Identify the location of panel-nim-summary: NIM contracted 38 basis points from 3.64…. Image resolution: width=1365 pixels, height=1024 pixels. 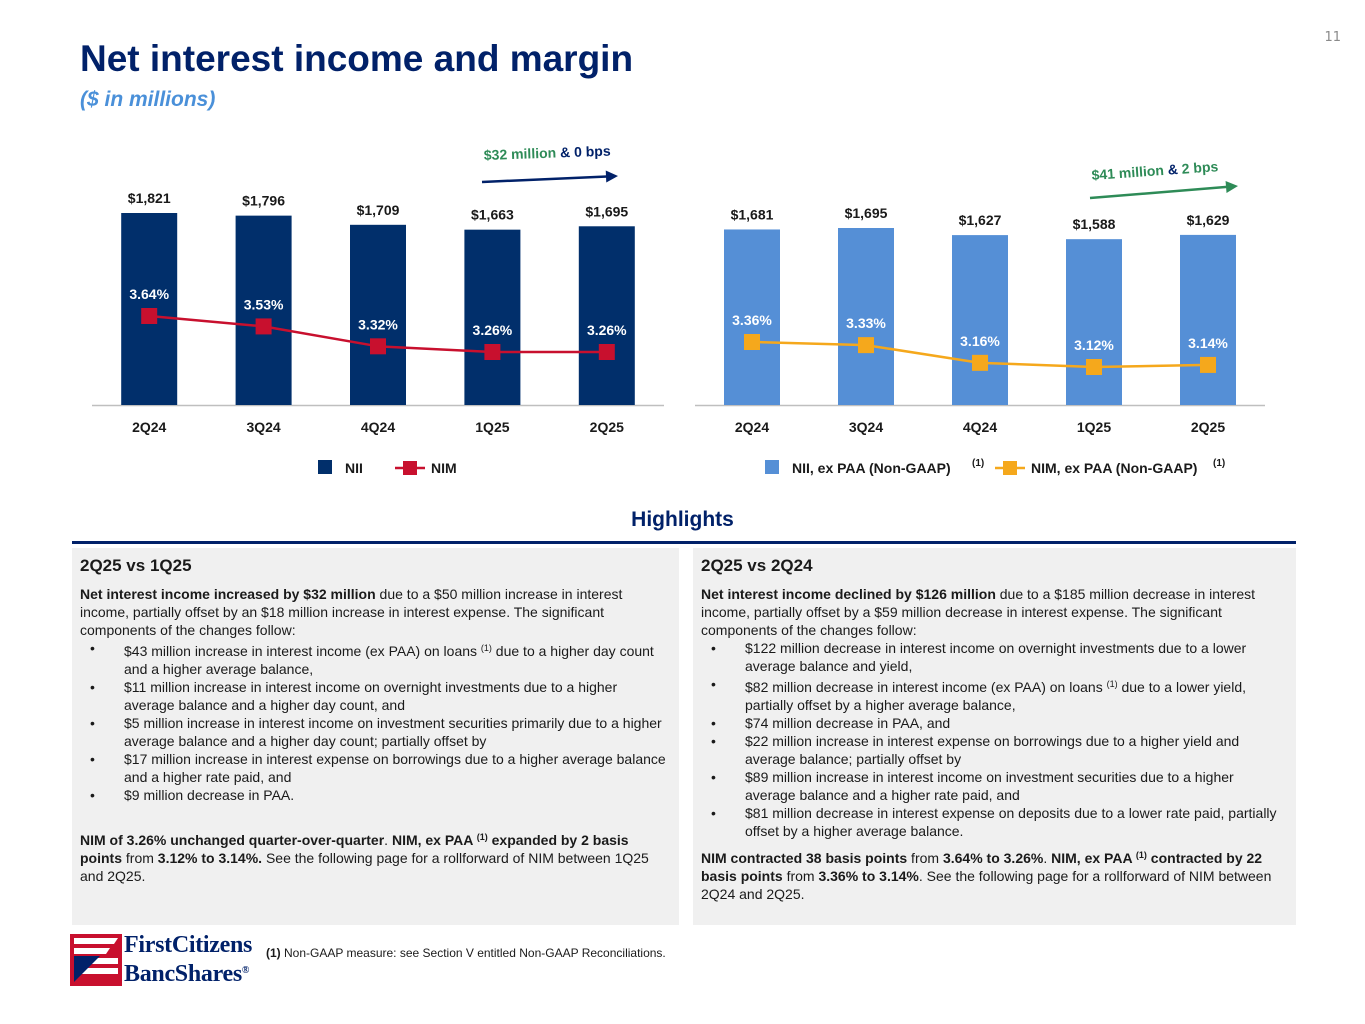
(986, 876).